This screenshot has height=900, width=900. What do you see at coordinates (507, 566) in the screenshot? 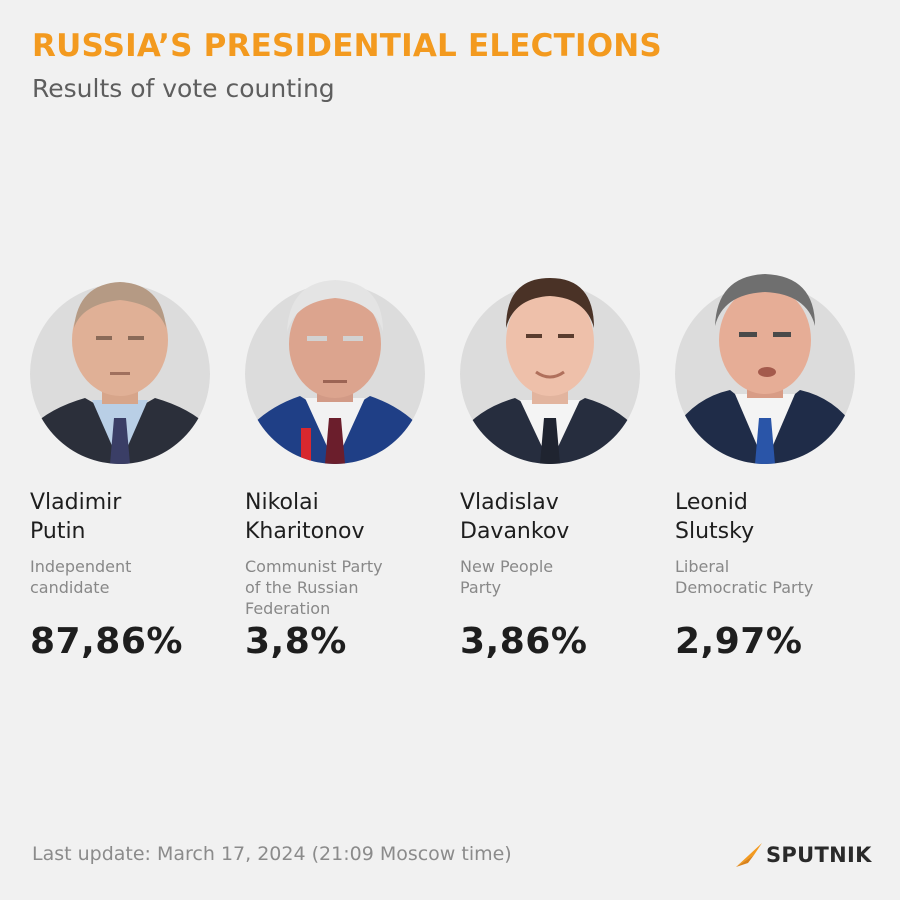
I see `party-line: New People` at bounding box center [507, 566].